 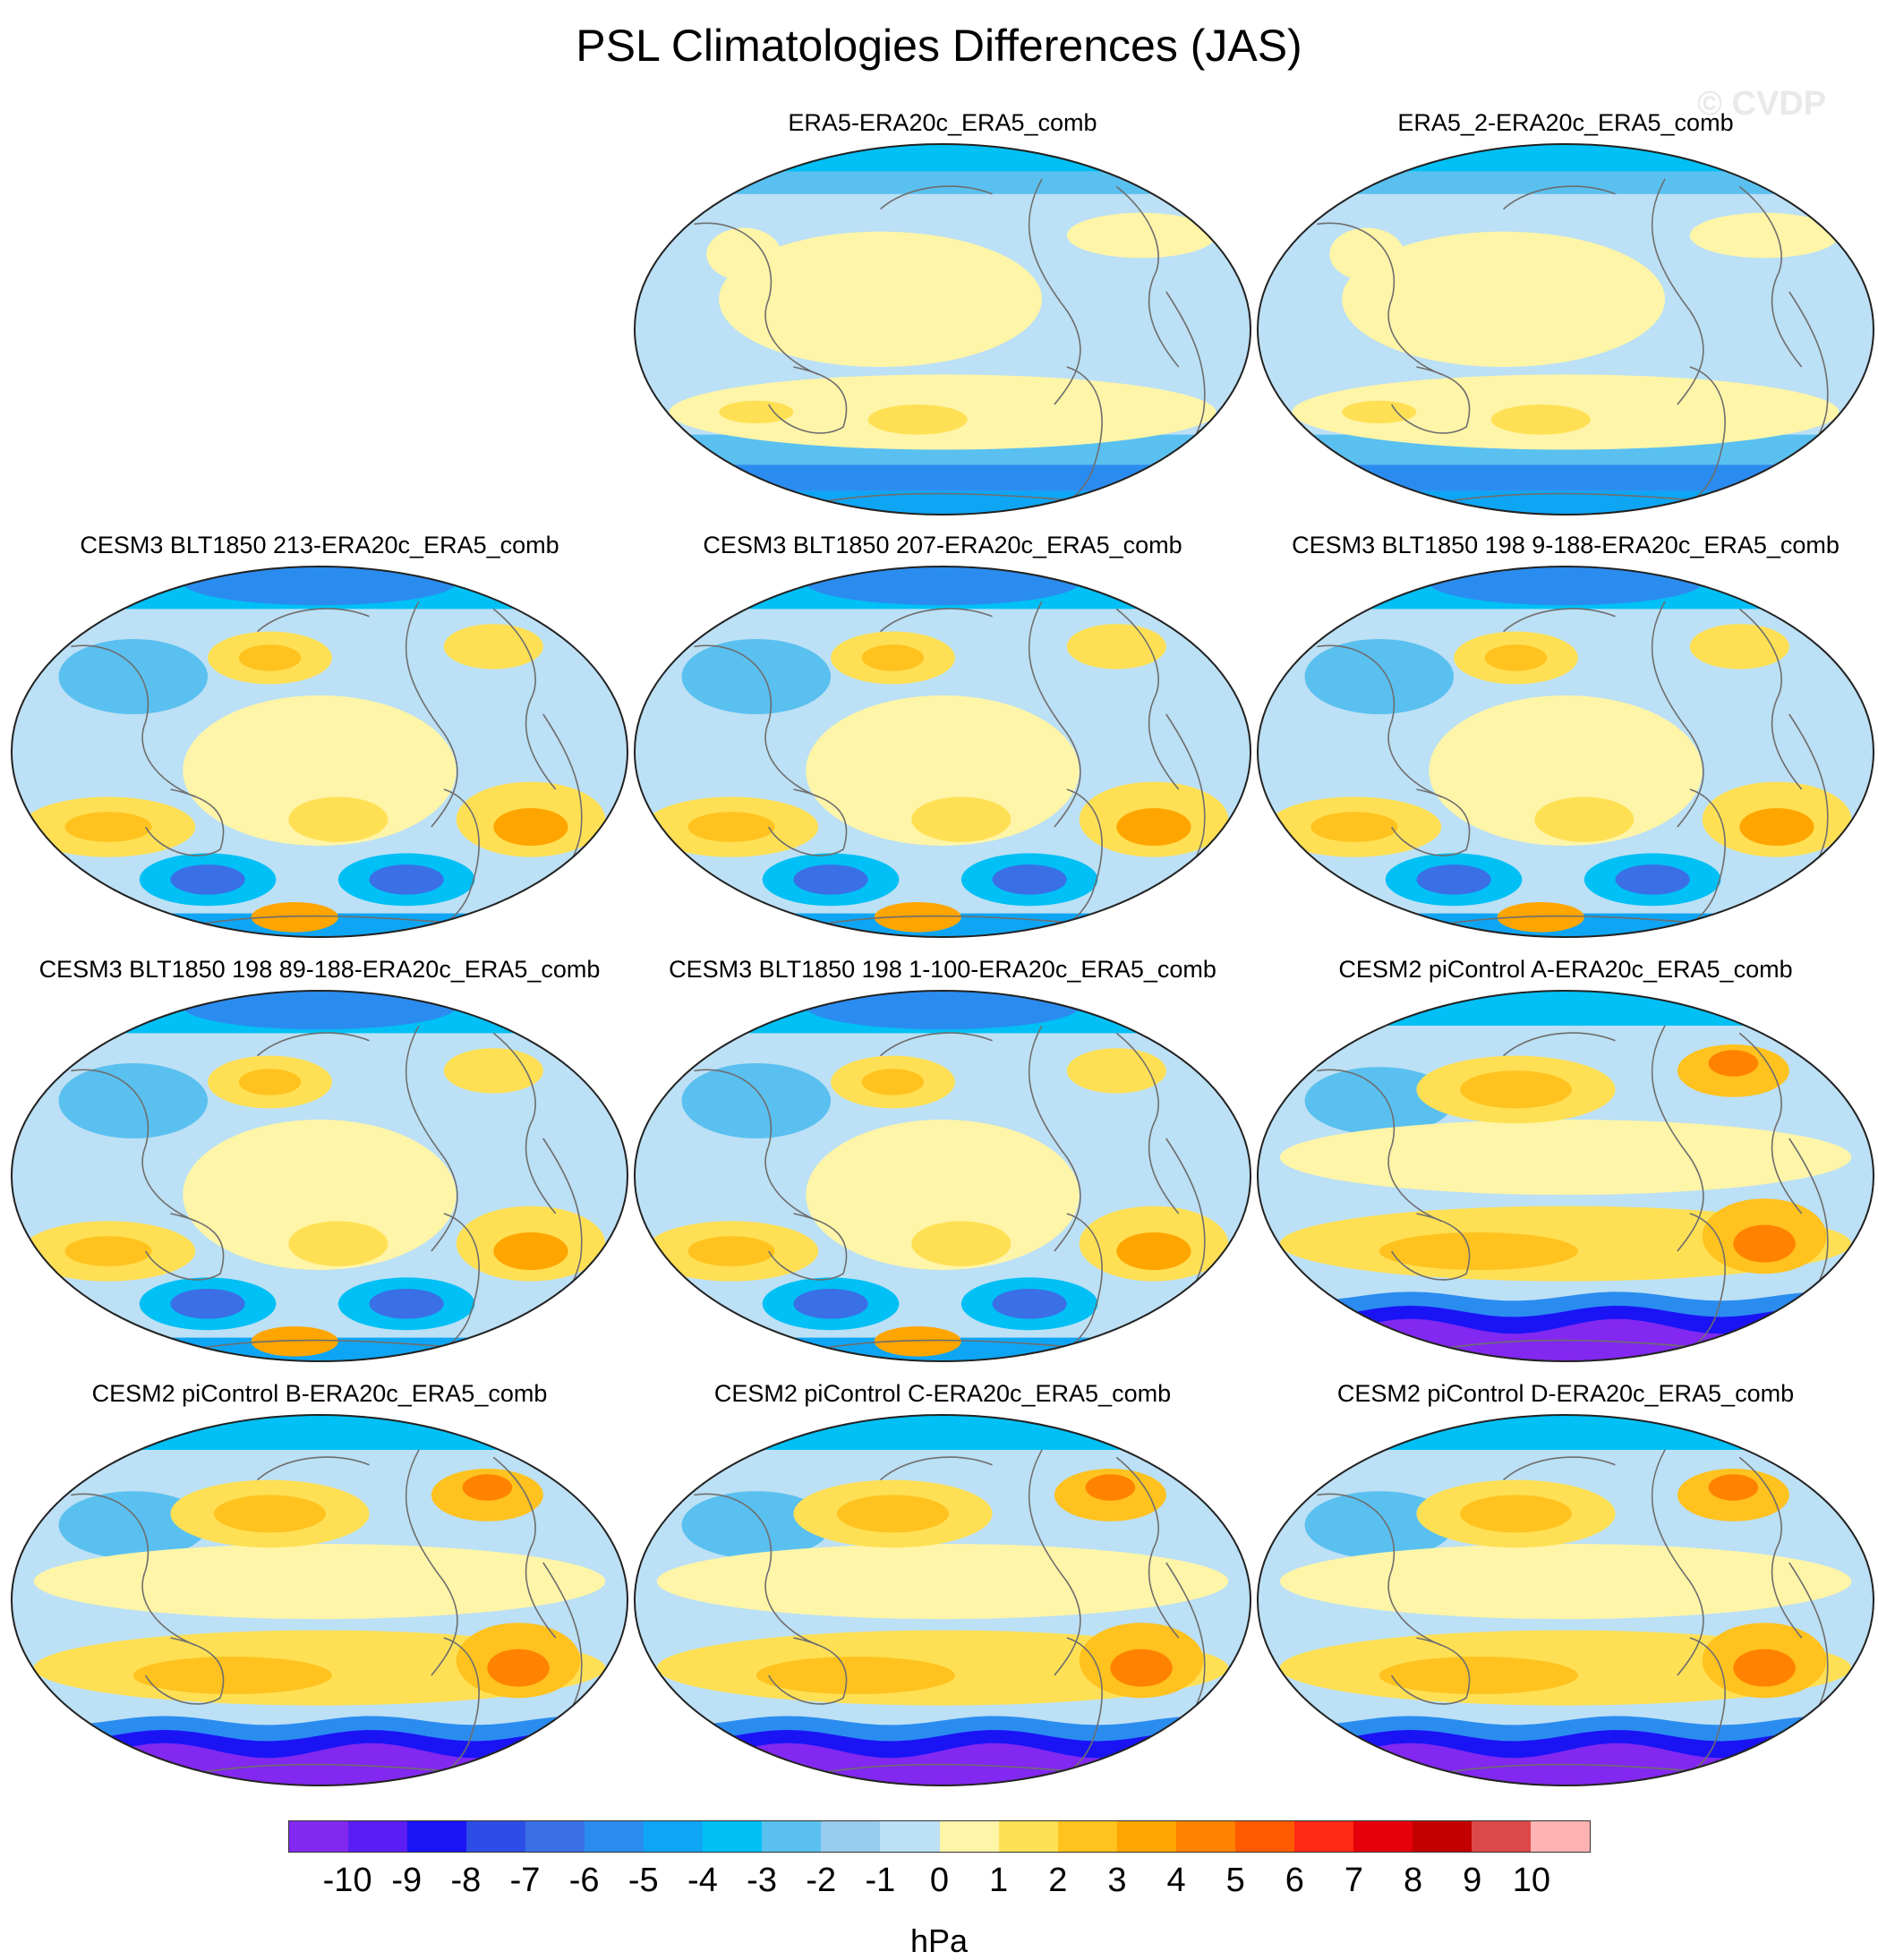 What do you see at coordinates (1584, 819) in the screenshot?
I see `south-pacific-high` at bounding box center [1584, 819].